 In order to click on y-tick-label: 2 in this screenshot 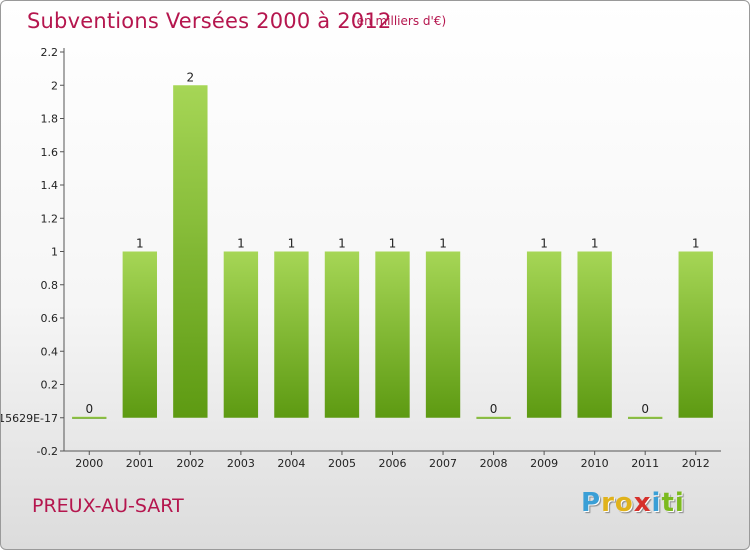, I will do `click(54, 85)`.